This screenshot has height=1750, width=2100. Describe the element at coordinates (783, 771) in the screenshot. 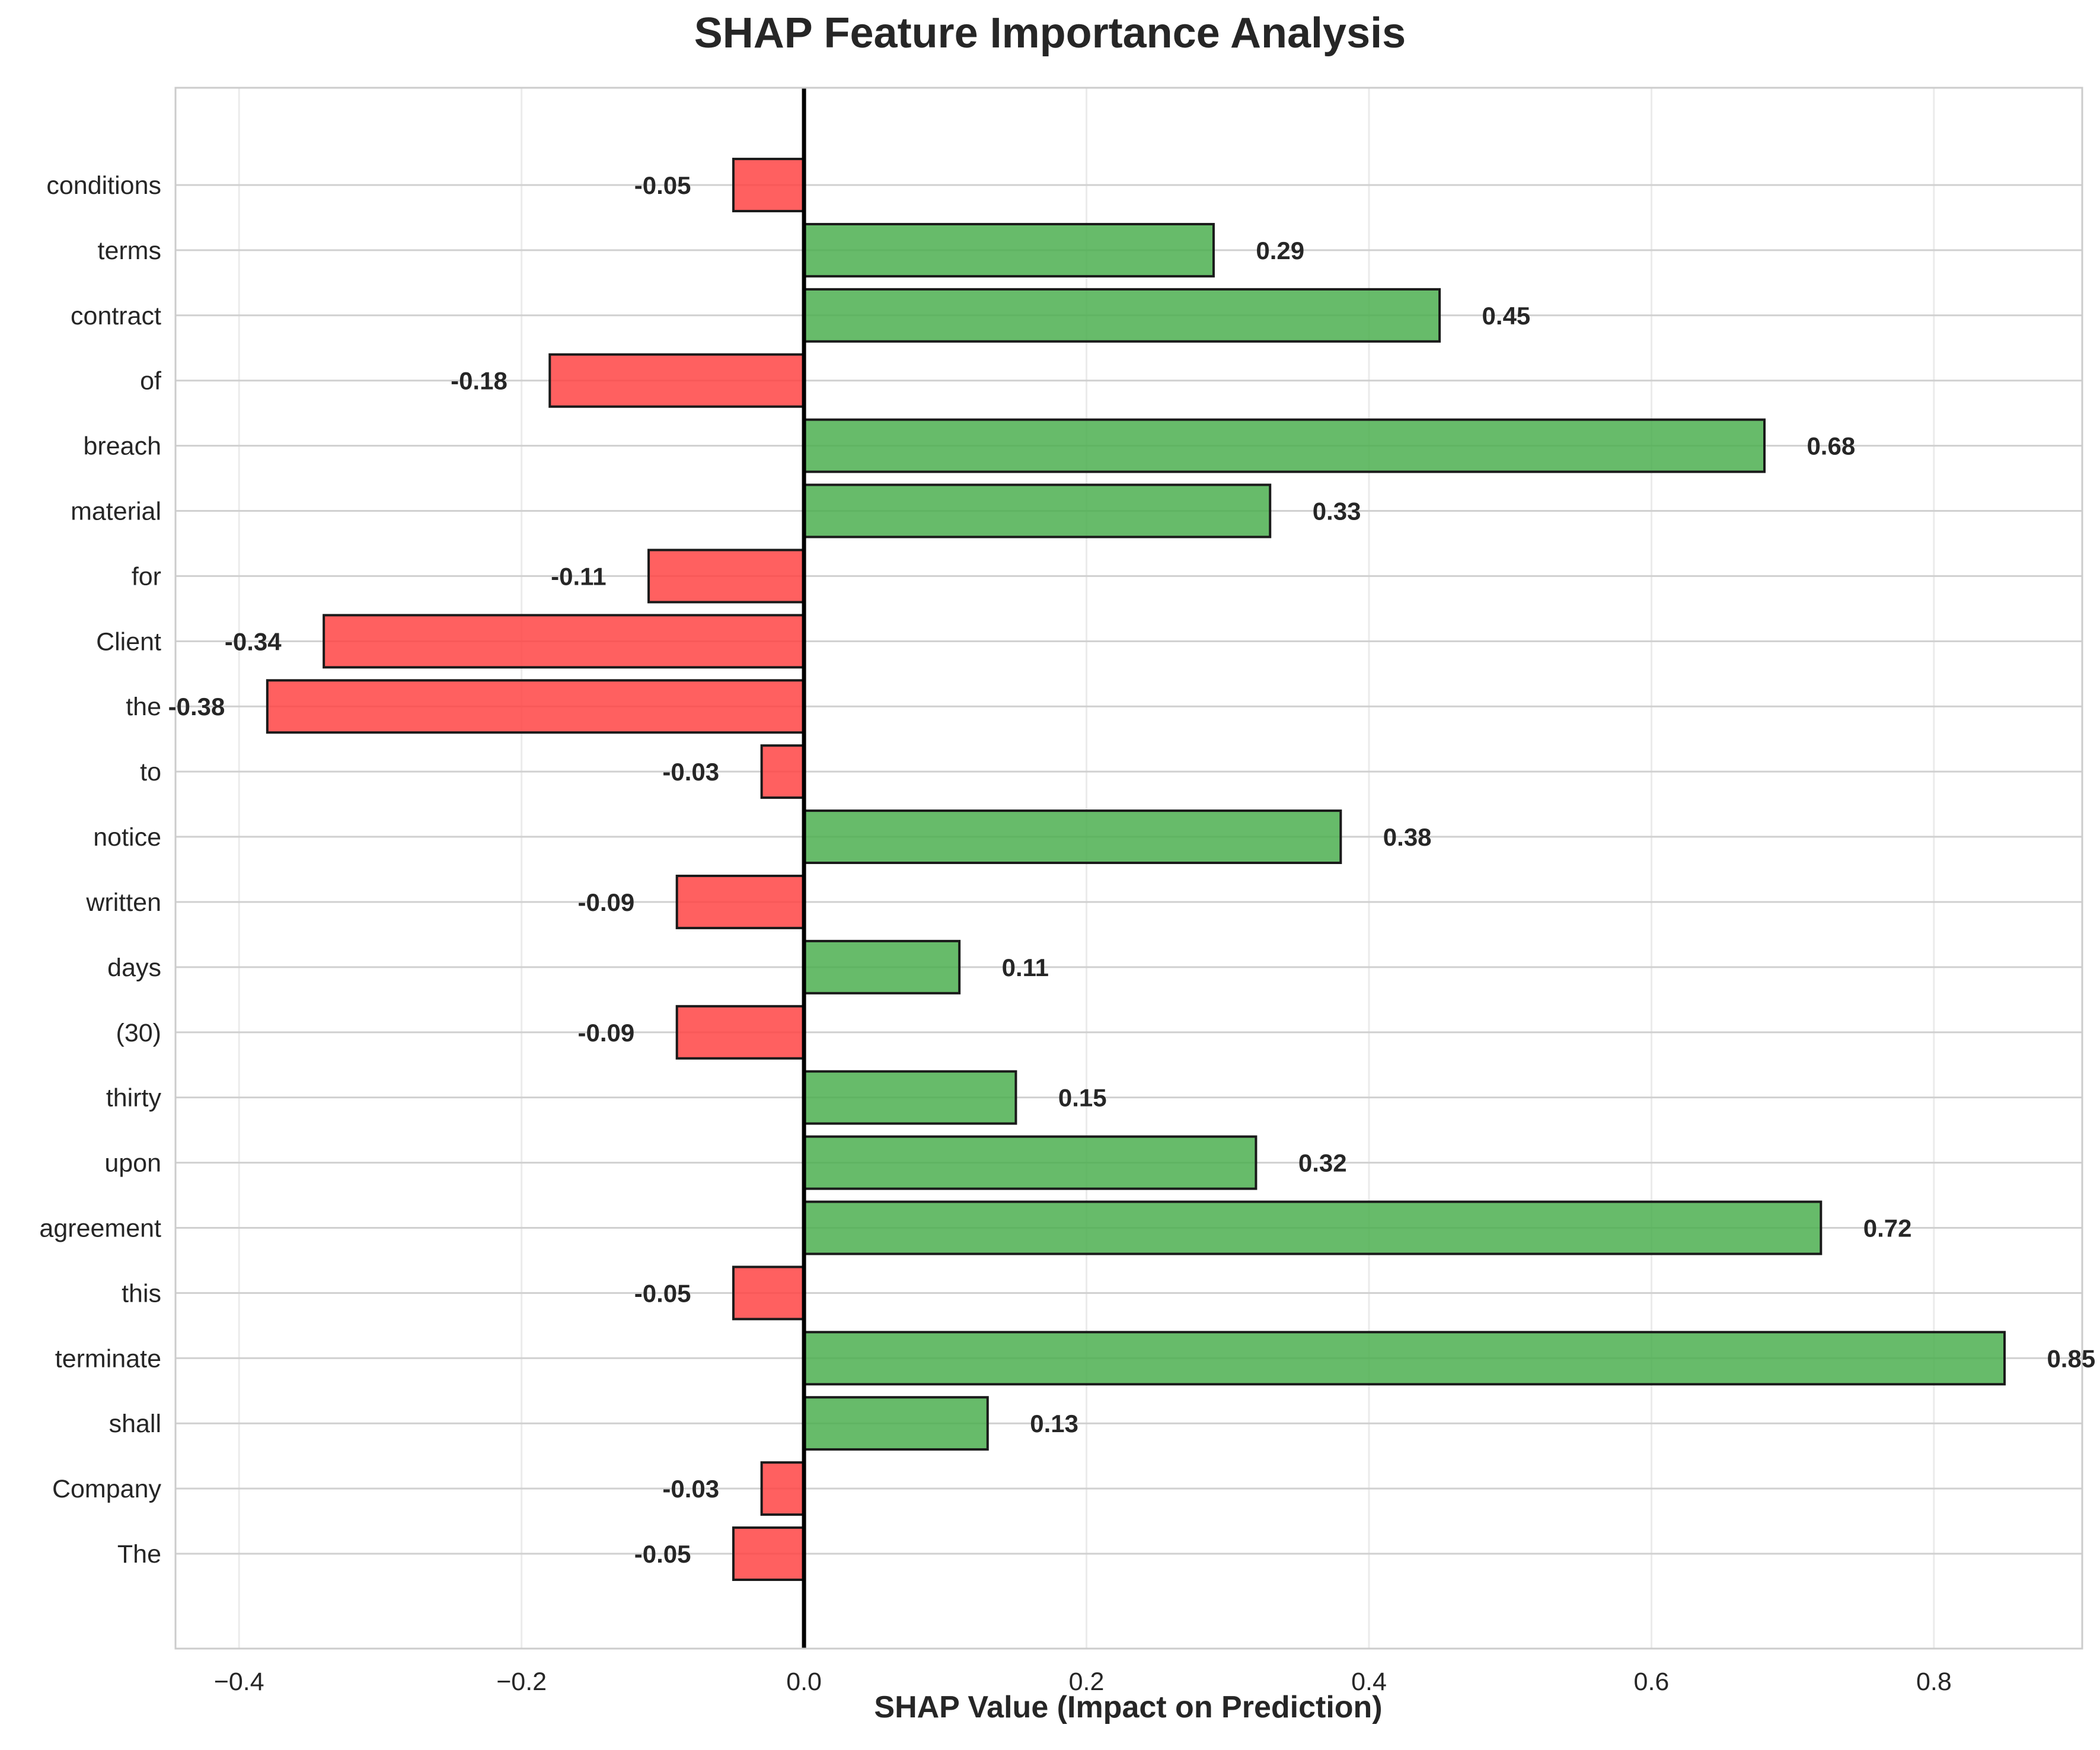

I see `bar-to` at that location.